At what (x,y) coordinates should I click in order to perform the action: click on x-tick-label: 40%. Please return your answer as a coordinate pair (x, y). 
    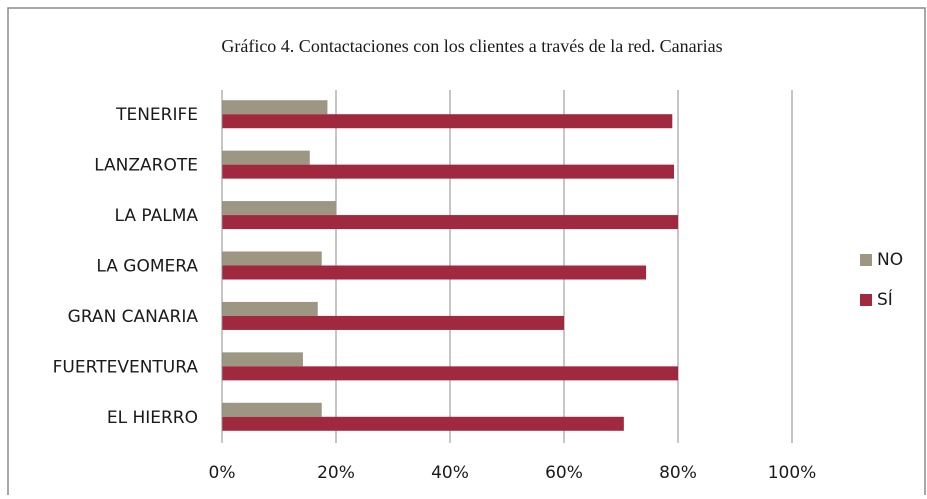
    Looking at the image, I should click on (450, 473).